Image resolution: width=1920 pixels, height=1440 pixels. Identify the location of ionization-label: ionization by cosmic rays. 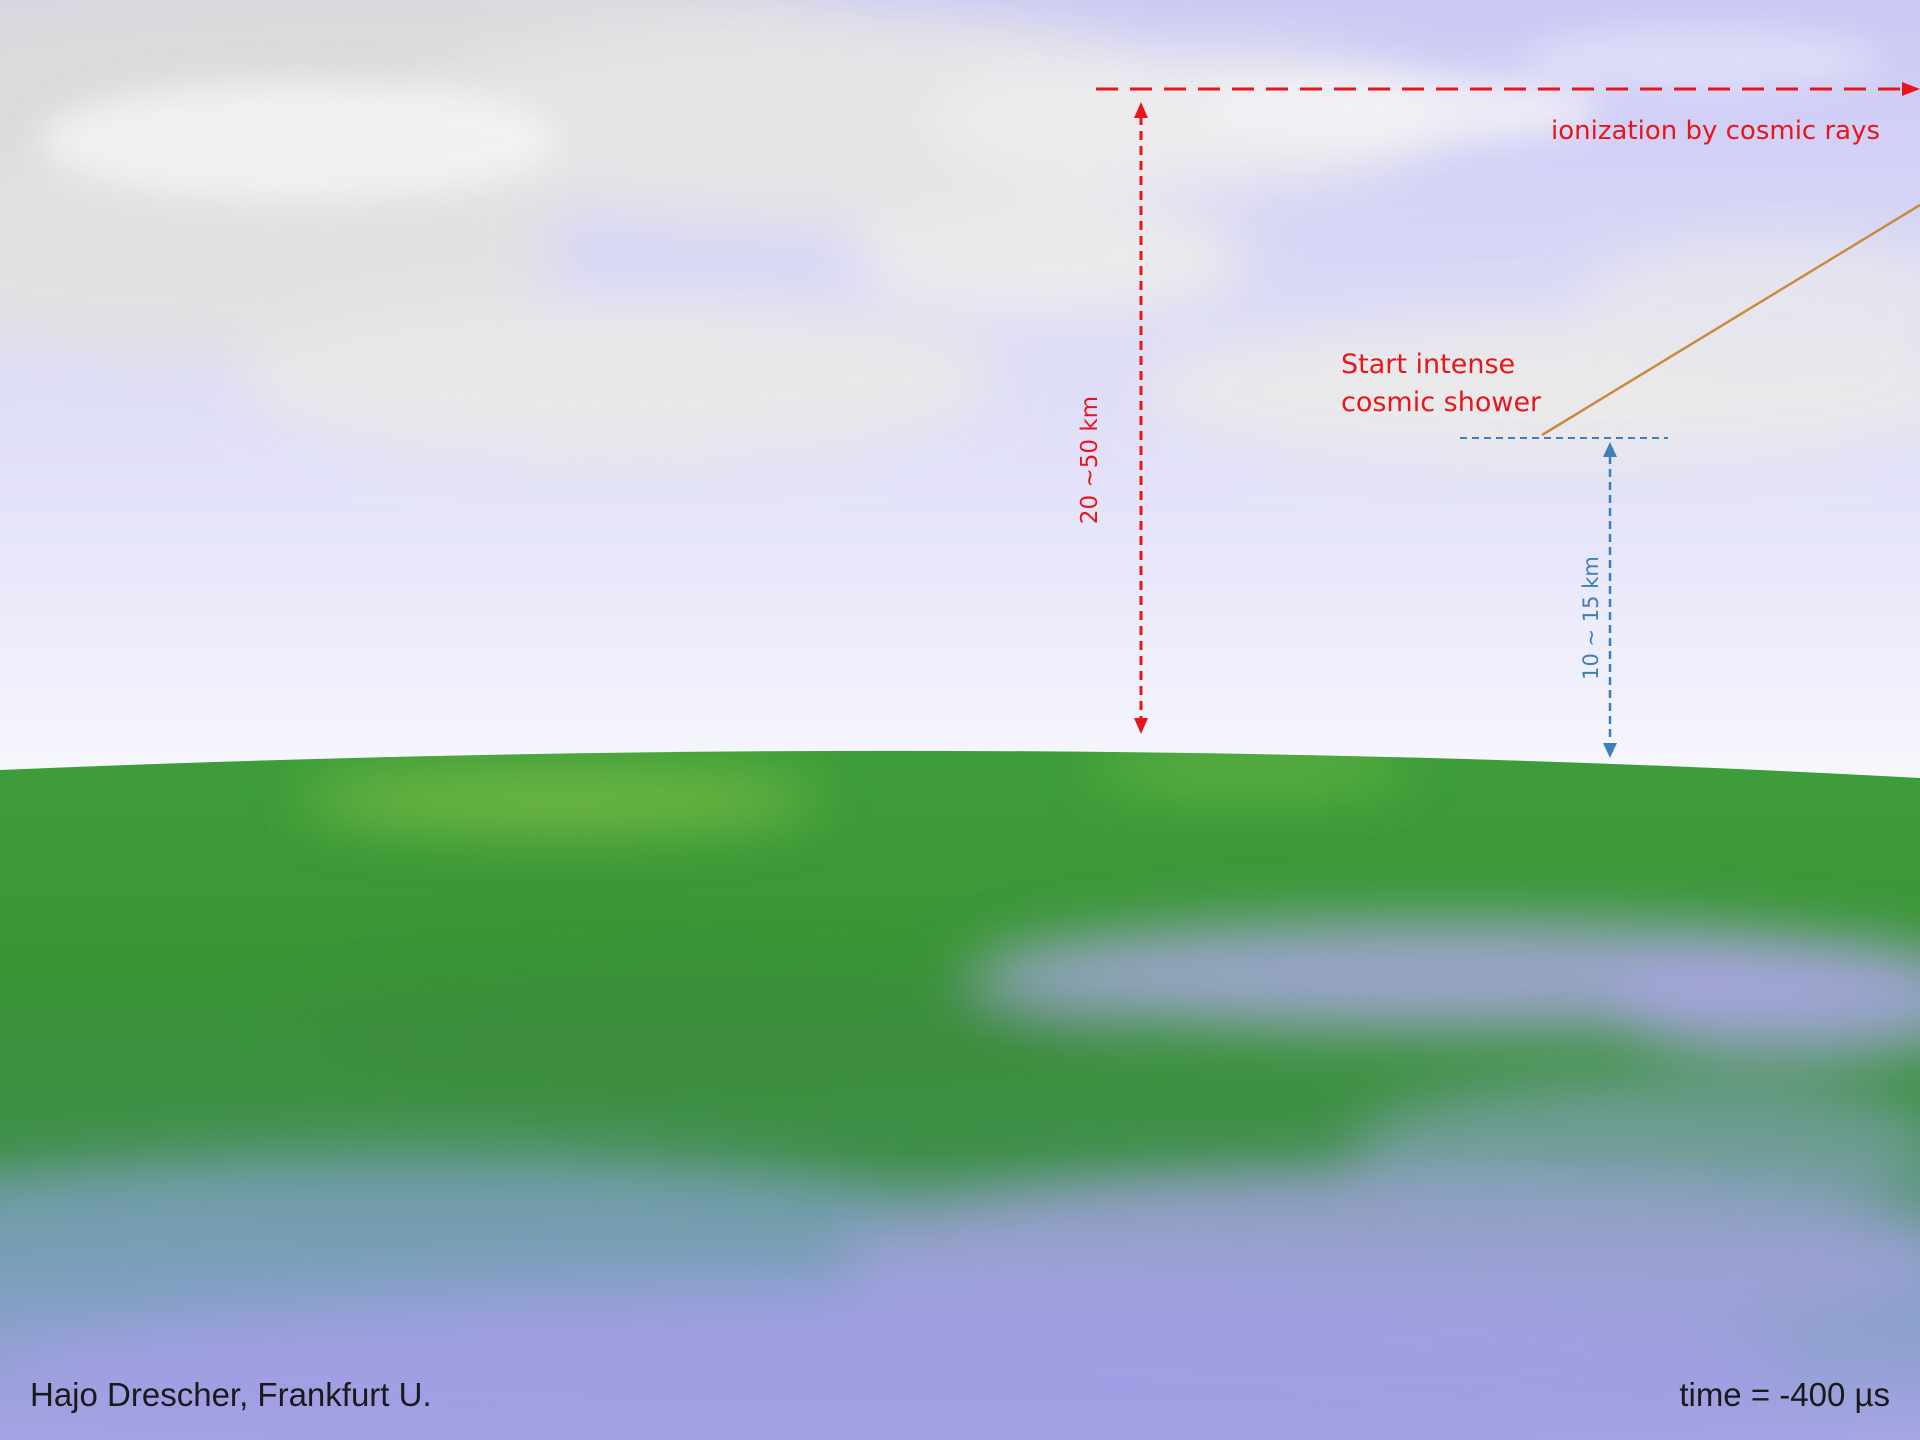
(1716, 131).